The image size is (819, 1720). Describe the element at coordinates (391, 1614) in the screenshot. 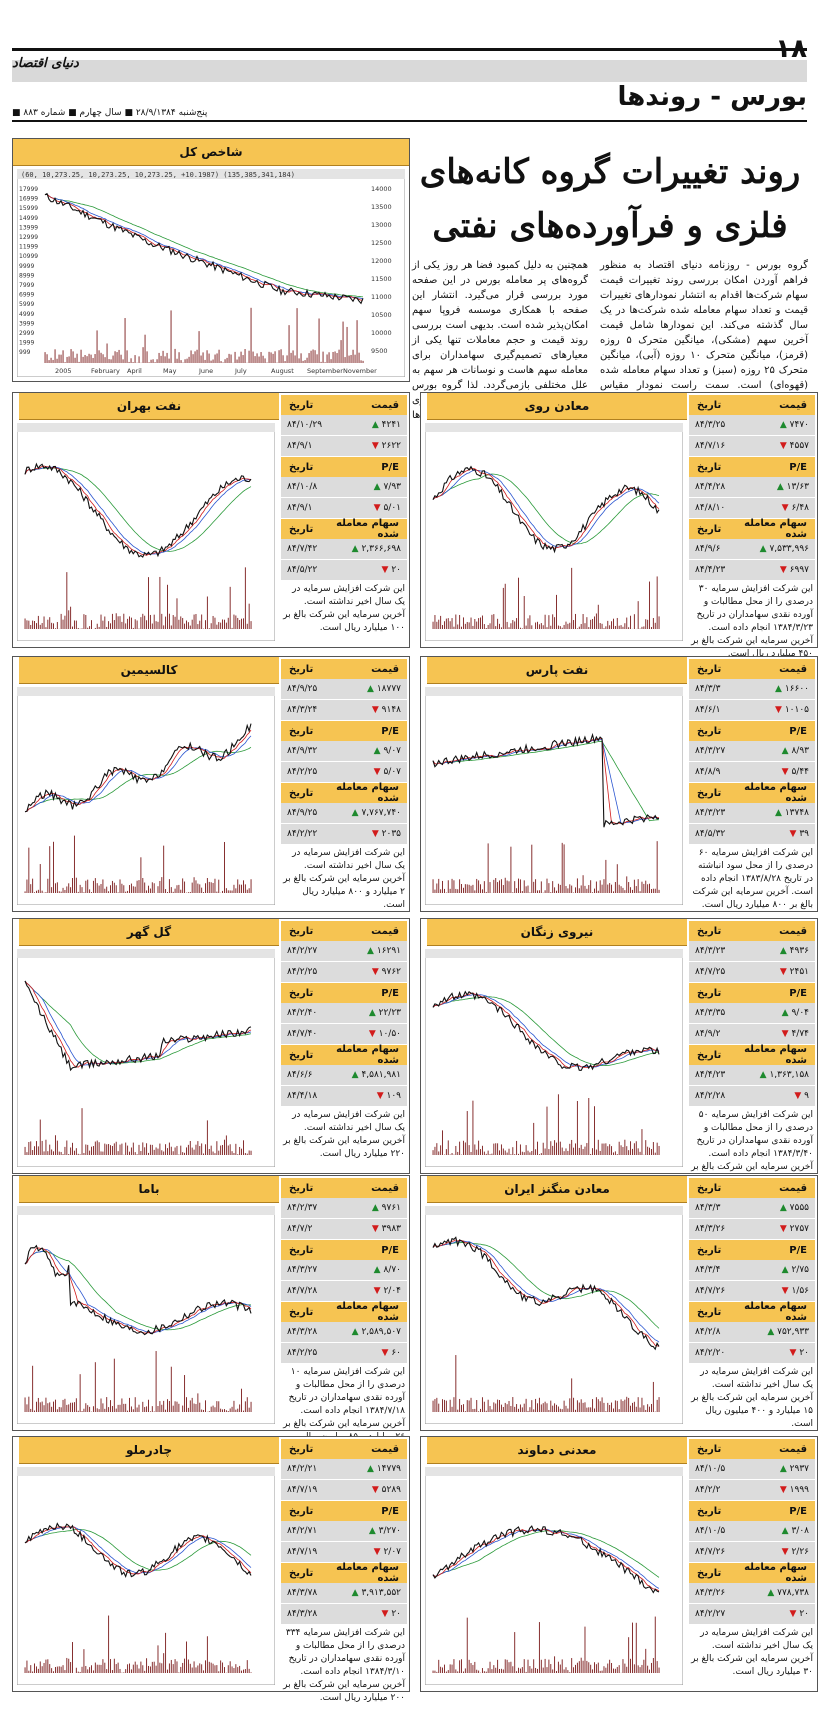

I see `stats-value-cell: ۲۰ ▼` at that location.